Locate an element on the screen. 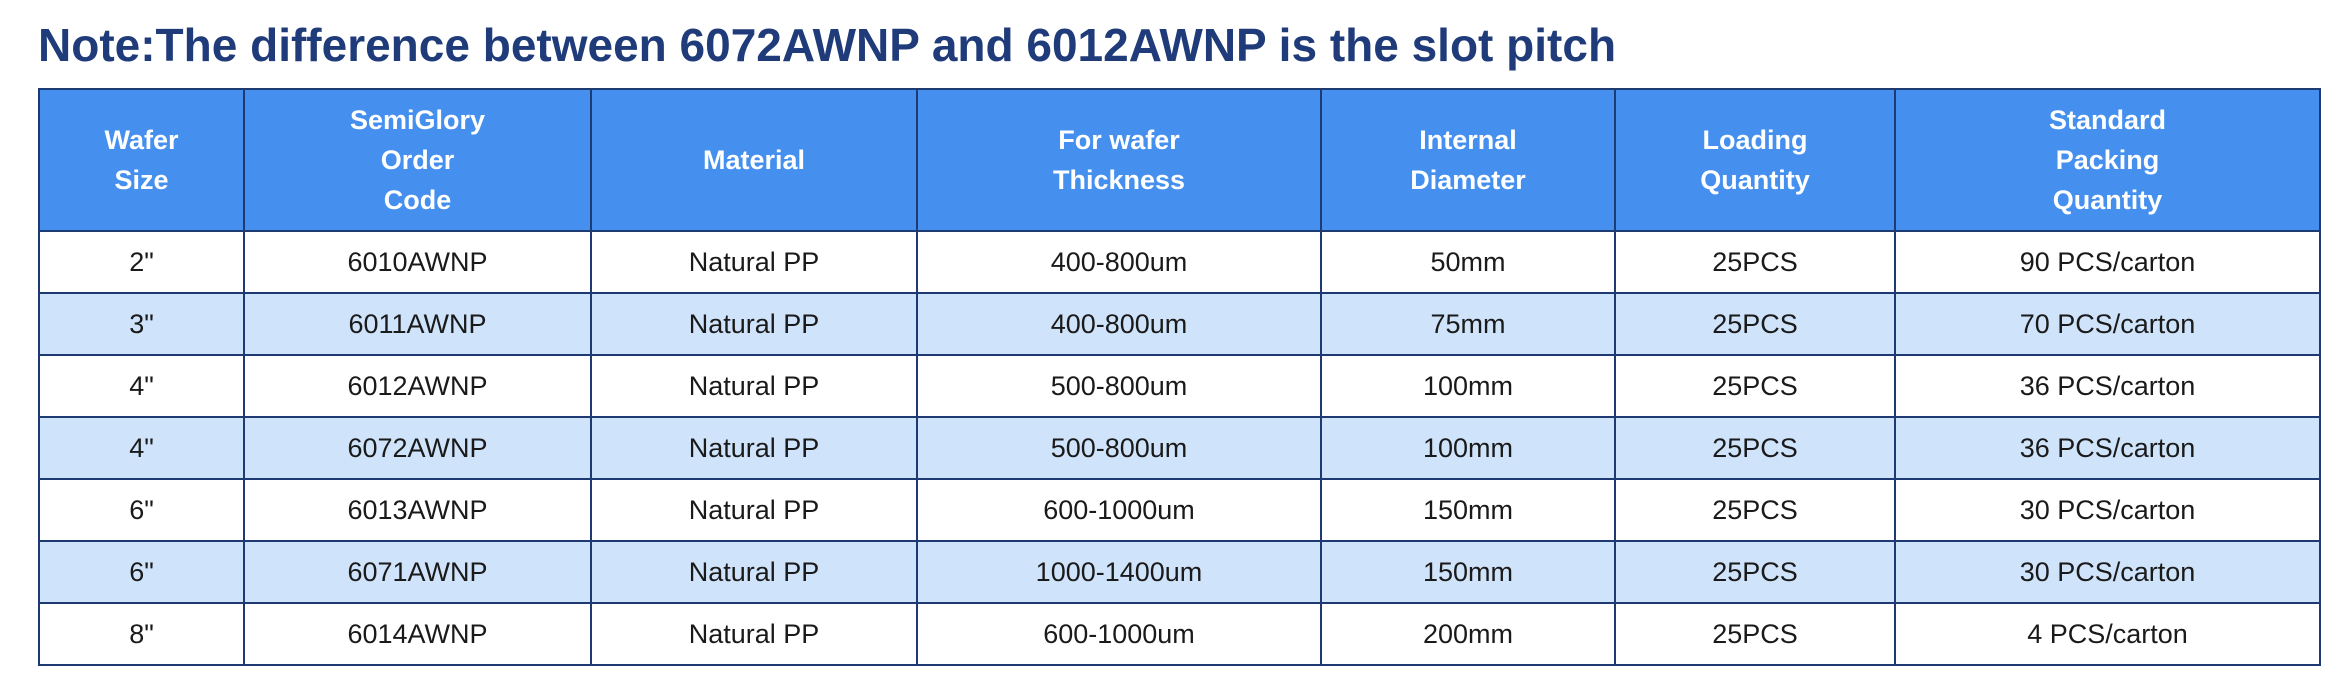  cell-packing-quantity: 90 PCS/carton is located at coordinates (2107, 262).